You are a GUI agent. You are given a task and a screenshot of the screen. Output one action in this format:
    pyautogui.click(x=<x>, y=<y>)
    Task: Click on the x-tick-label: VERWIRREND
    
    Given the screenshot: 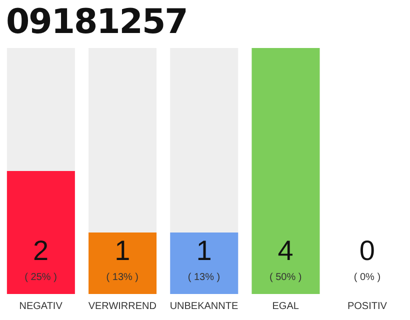 What is the action you would take?
    pyautogui.click(x=122, y=306)
    